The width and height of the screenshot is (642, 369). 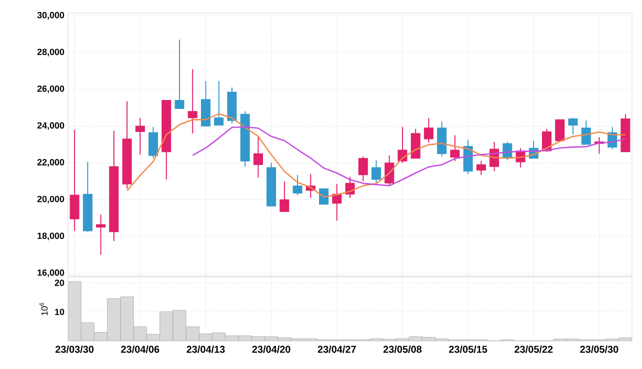 I want to click on y-tick-label: 16,000, so click(x=51, y=273).